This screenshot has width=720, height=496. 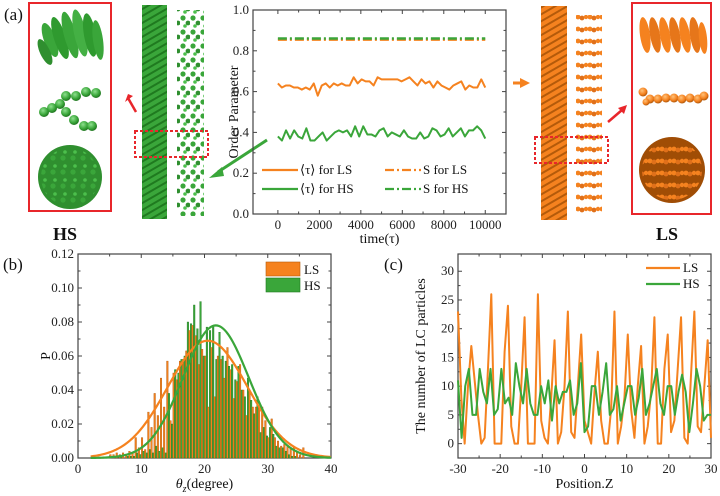 I want to click on y-tick-label: 0.6, so click(x=241, y=91).